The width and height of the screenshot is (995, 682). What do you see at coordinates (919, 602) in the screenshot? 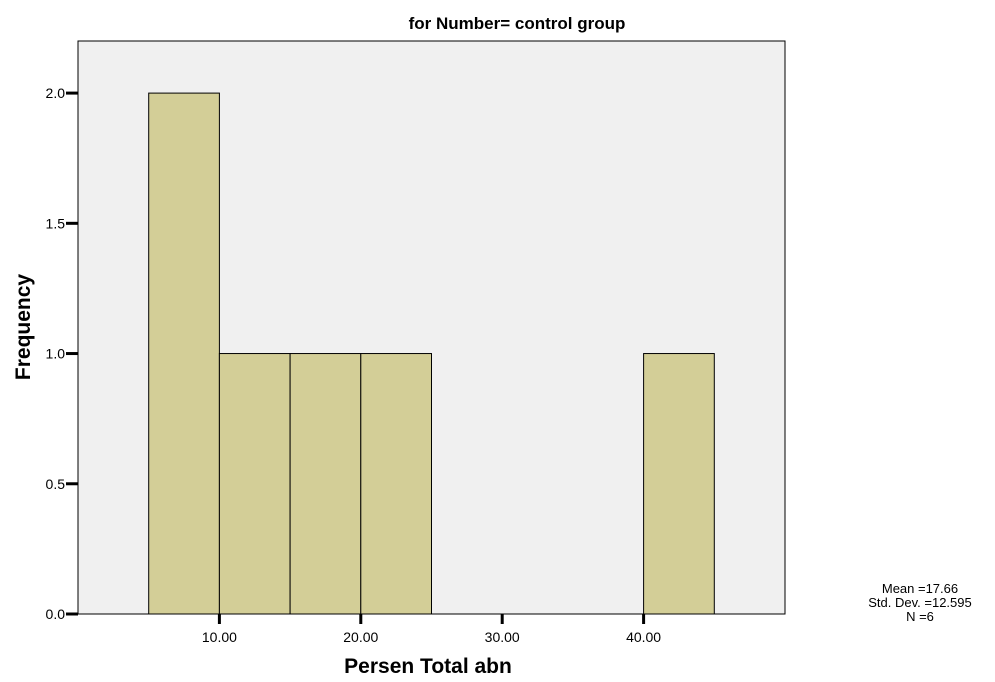
I see `stat-std-dev: Std. Dev. =12.595` at bounding box center [919, 602].